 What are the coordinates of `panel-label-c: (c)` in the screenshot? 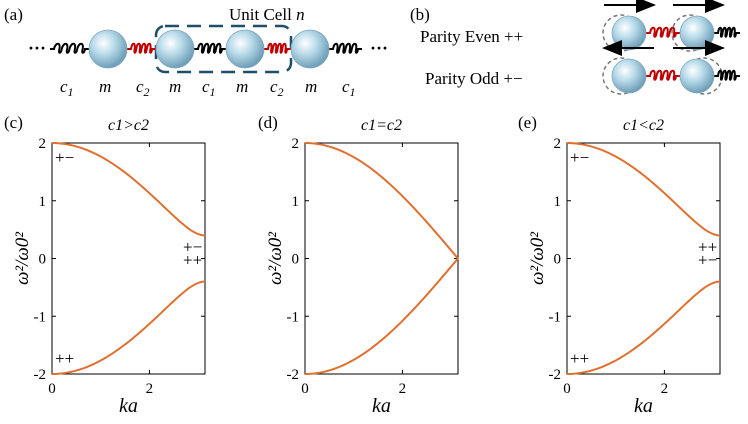 It's located at (13, 122).